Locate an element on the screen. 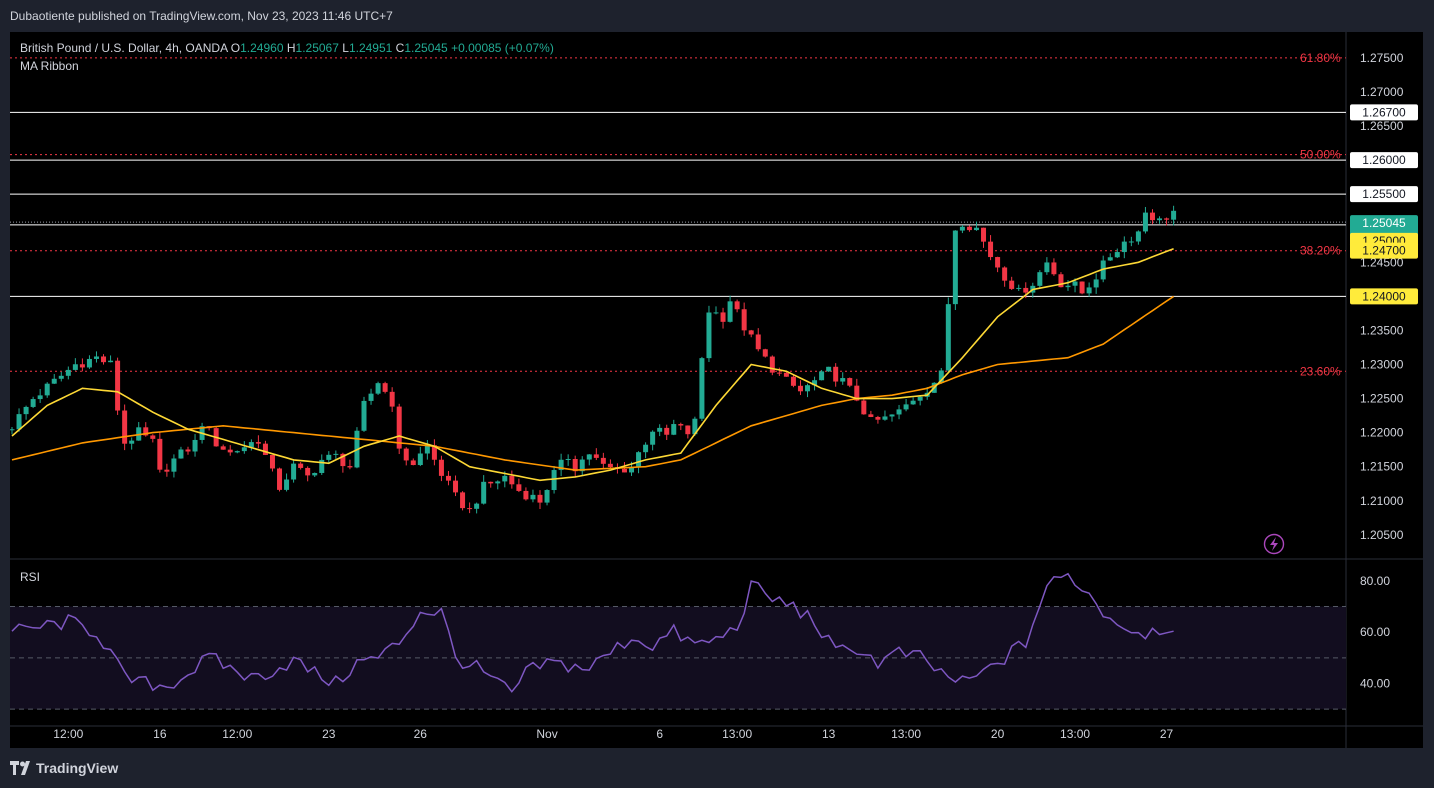 The image size is (1434, 788). fib-level-label: 61.80% is located at coordinates (1320, 58).